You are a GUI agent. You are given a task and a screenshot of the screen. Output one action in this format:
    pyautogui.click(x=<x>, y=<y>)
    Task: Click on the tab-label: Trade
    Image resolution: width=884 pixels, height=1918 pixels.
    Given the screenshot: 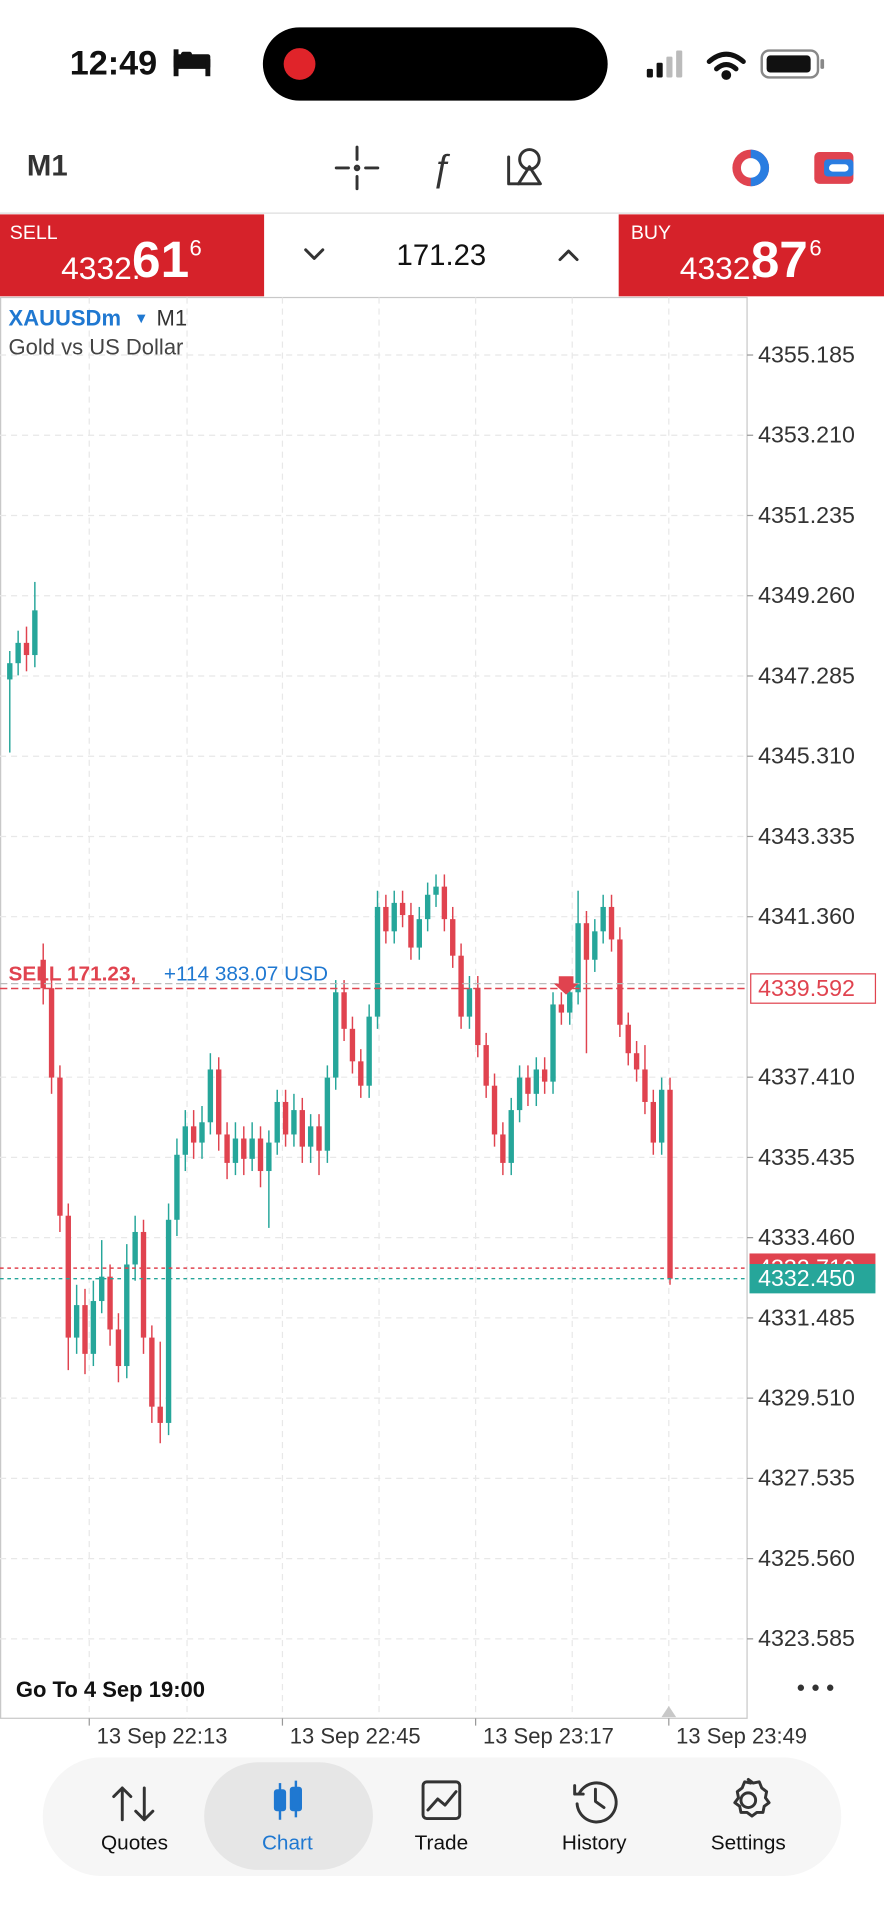 What is the action you would take?
    pyautogui.click(x=441, y=1843)
    